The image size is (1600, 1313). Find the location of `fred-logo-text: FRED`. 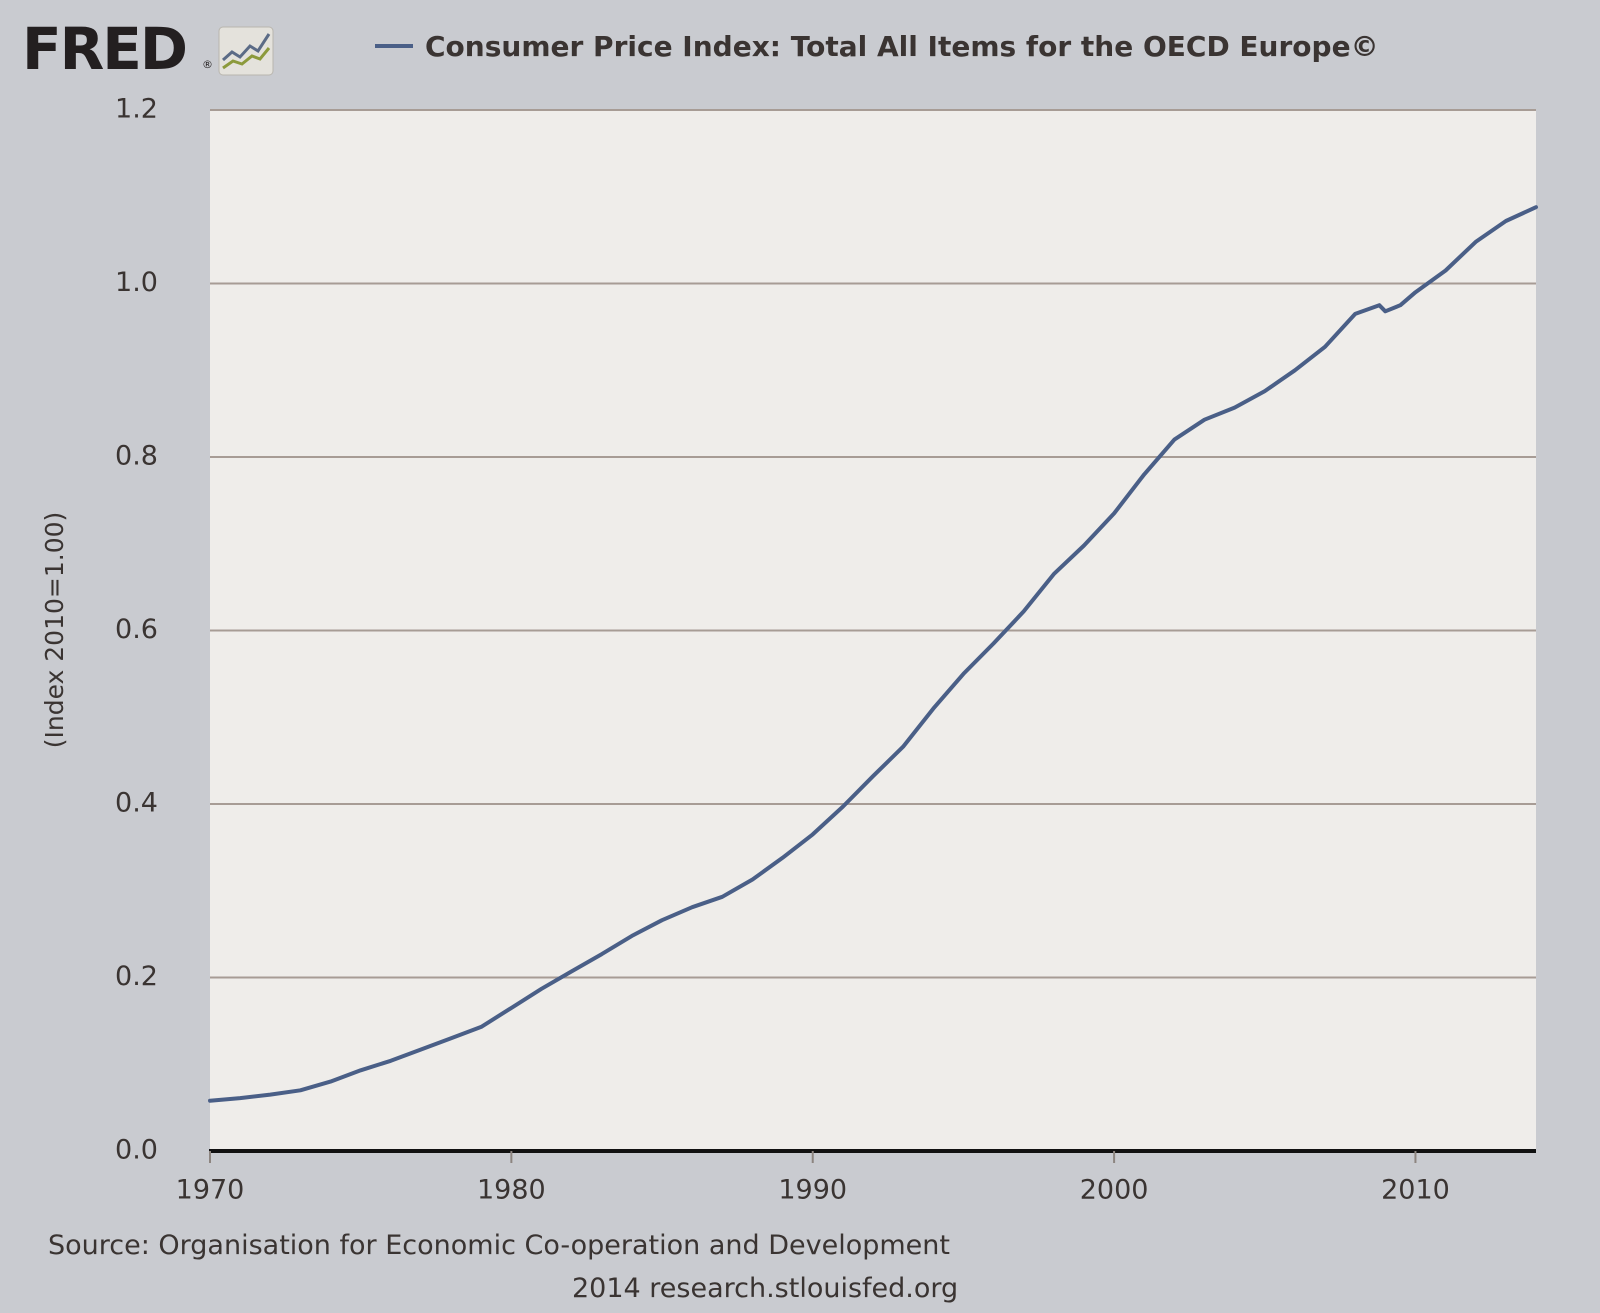

fred-logo-text: FRED is located at coordinates (105, 49).